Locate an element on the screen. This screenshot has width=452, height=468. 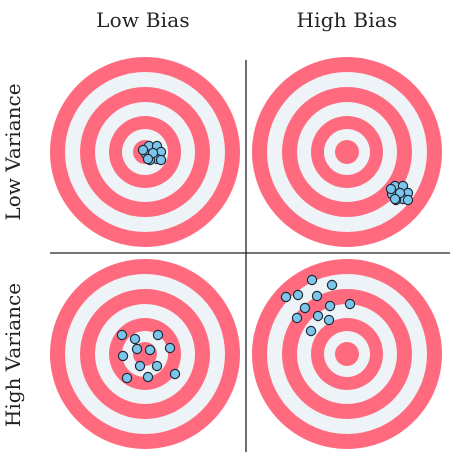
shots-high-bias-low-variance is located at coordinates (399, 193).